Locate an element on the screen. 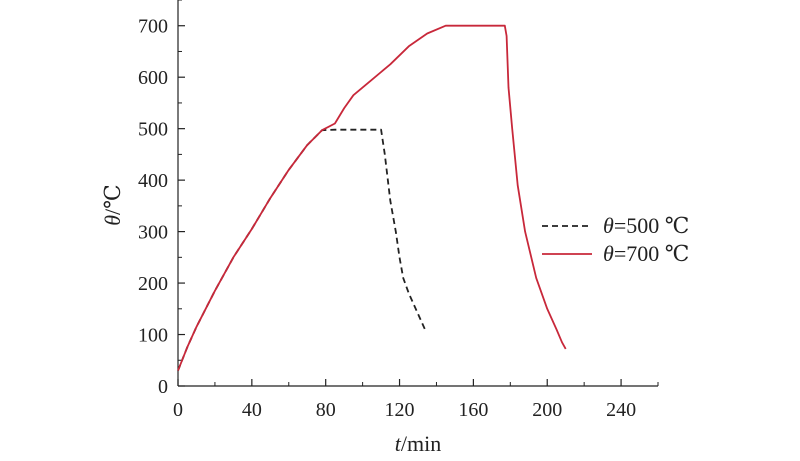  y-tick-label: 700 is located at coordinates (153, 27).